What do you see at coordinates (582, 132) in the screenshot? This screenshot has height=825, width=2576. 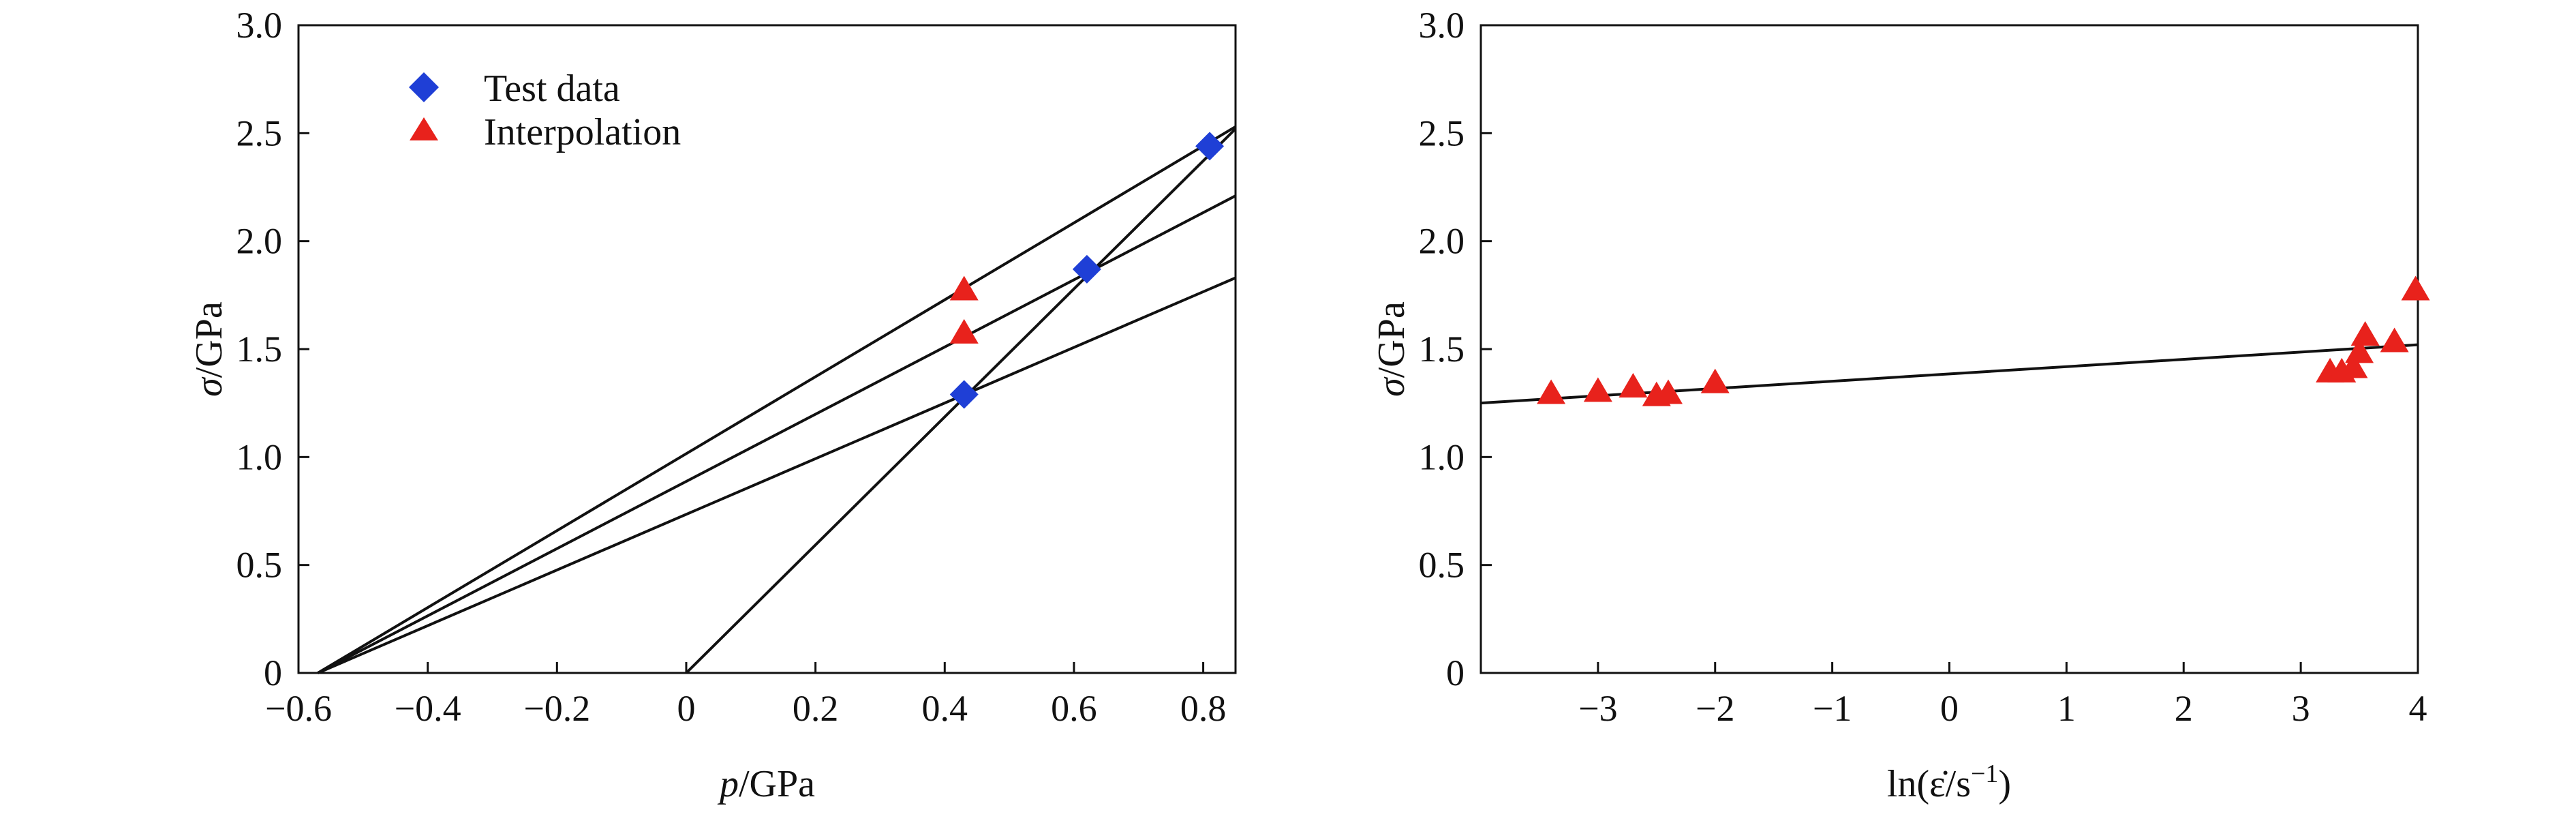 I see `legend-interpolation-label: Interpolation` at bounding box center [582, 132].